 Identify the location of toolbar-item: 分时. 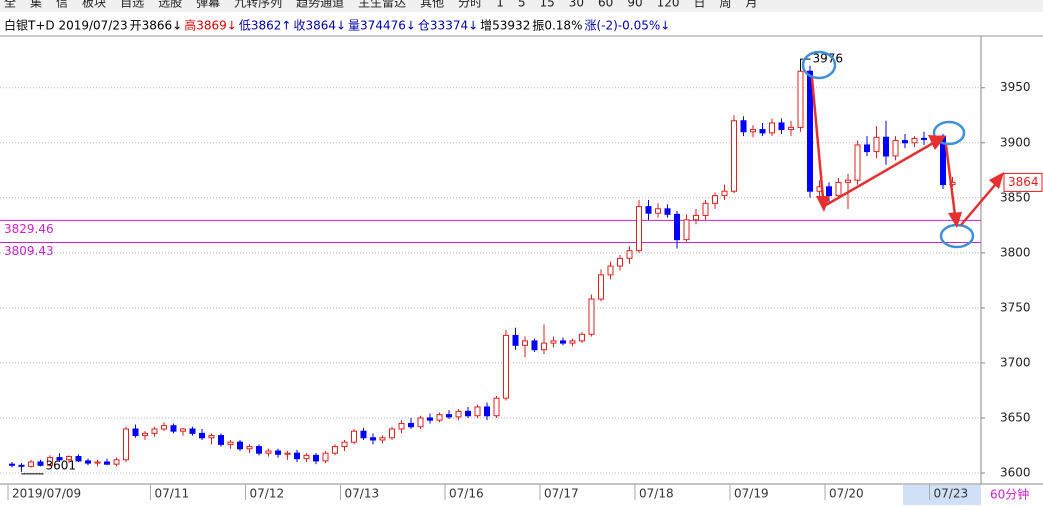
(470, 5).